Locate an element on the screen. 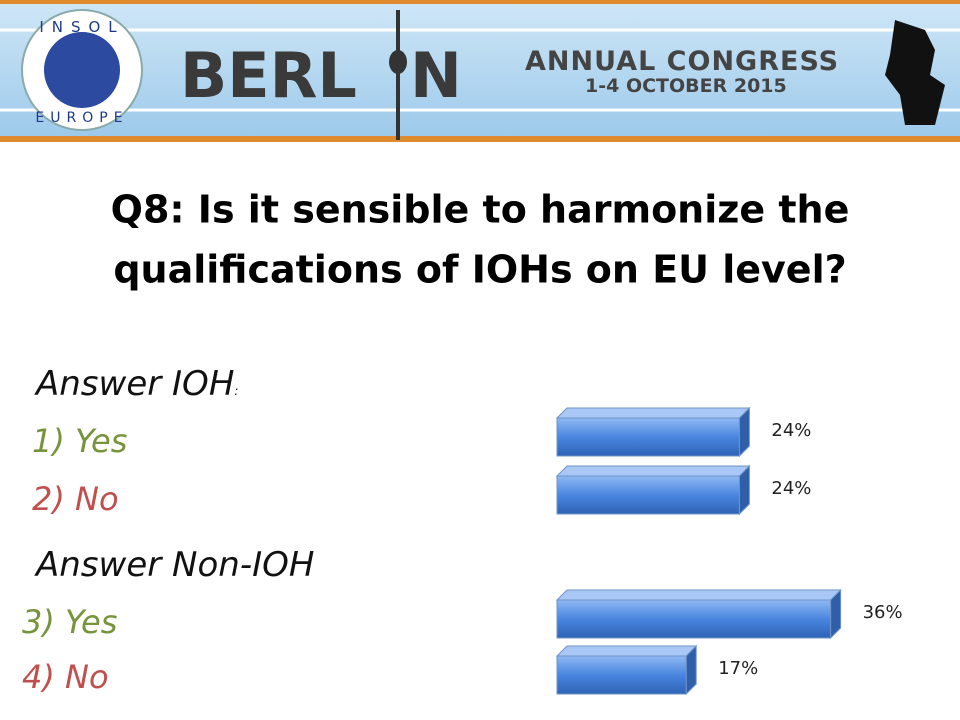 Image resolution: width=960 pixels, height=720 pixels. logo-bottom: EUROPE is located at coordinates (81, 118).